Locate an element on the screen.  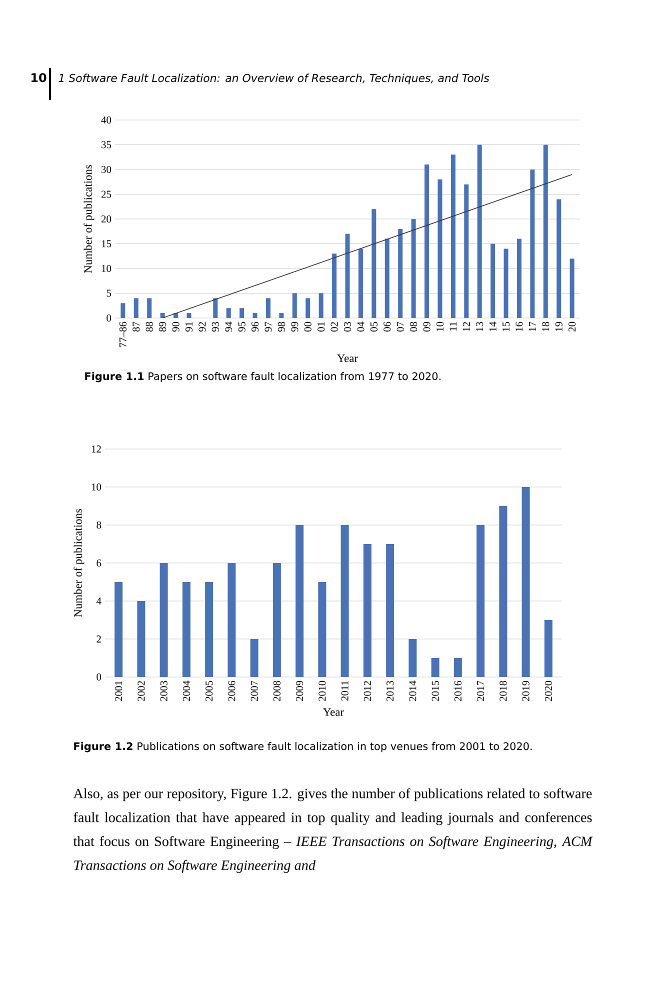
y-tick-label: 5 is located at coordinates (109, 293).